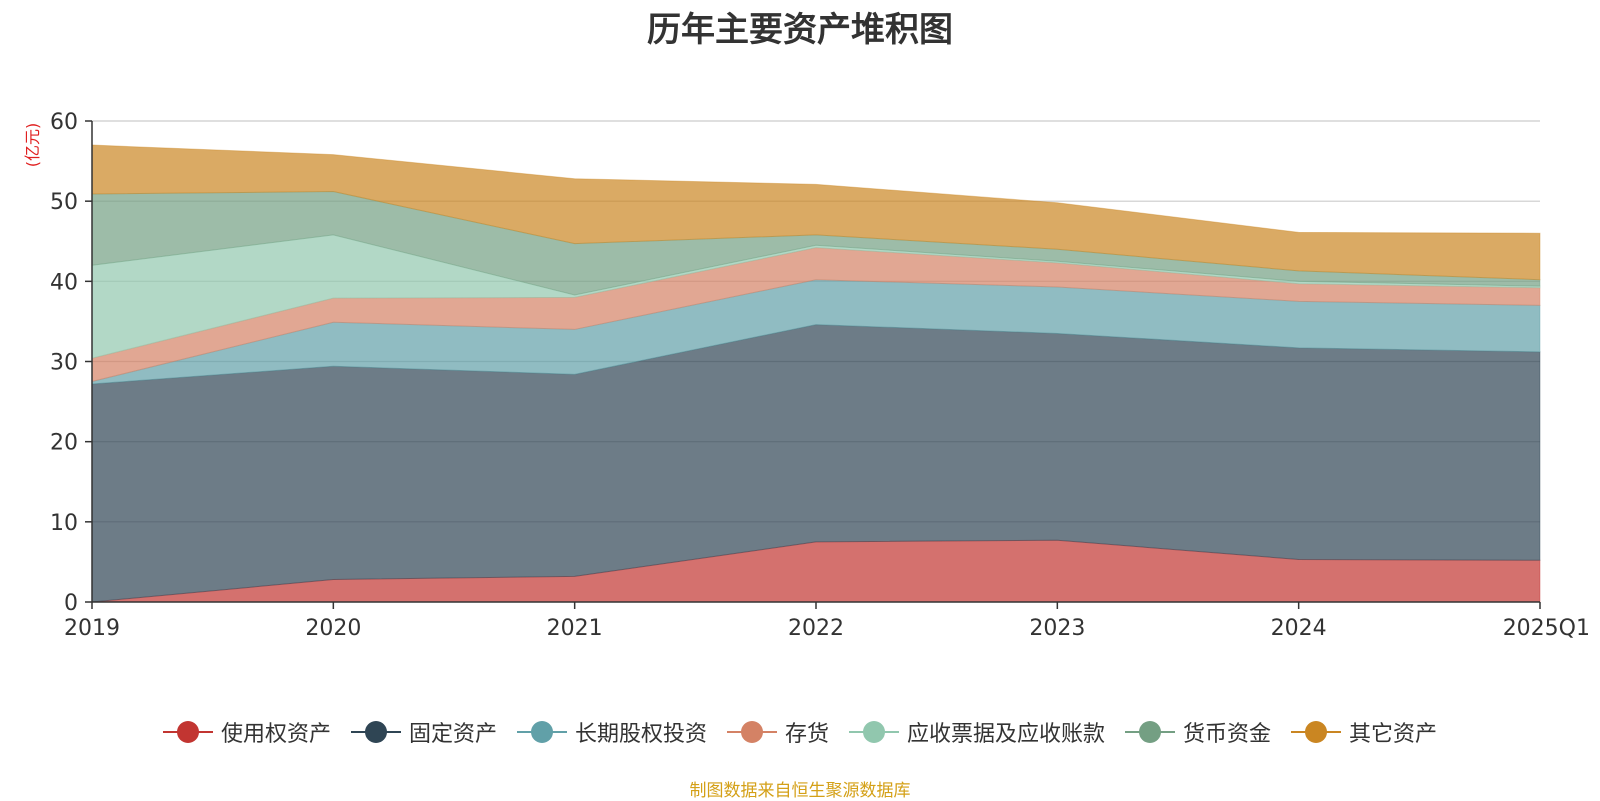 The width and height of the screenshot is (1600, 801). Describe the element at coordinates (452, 734) in the screenshot. I see `legend-label: 固定资产` at that location.